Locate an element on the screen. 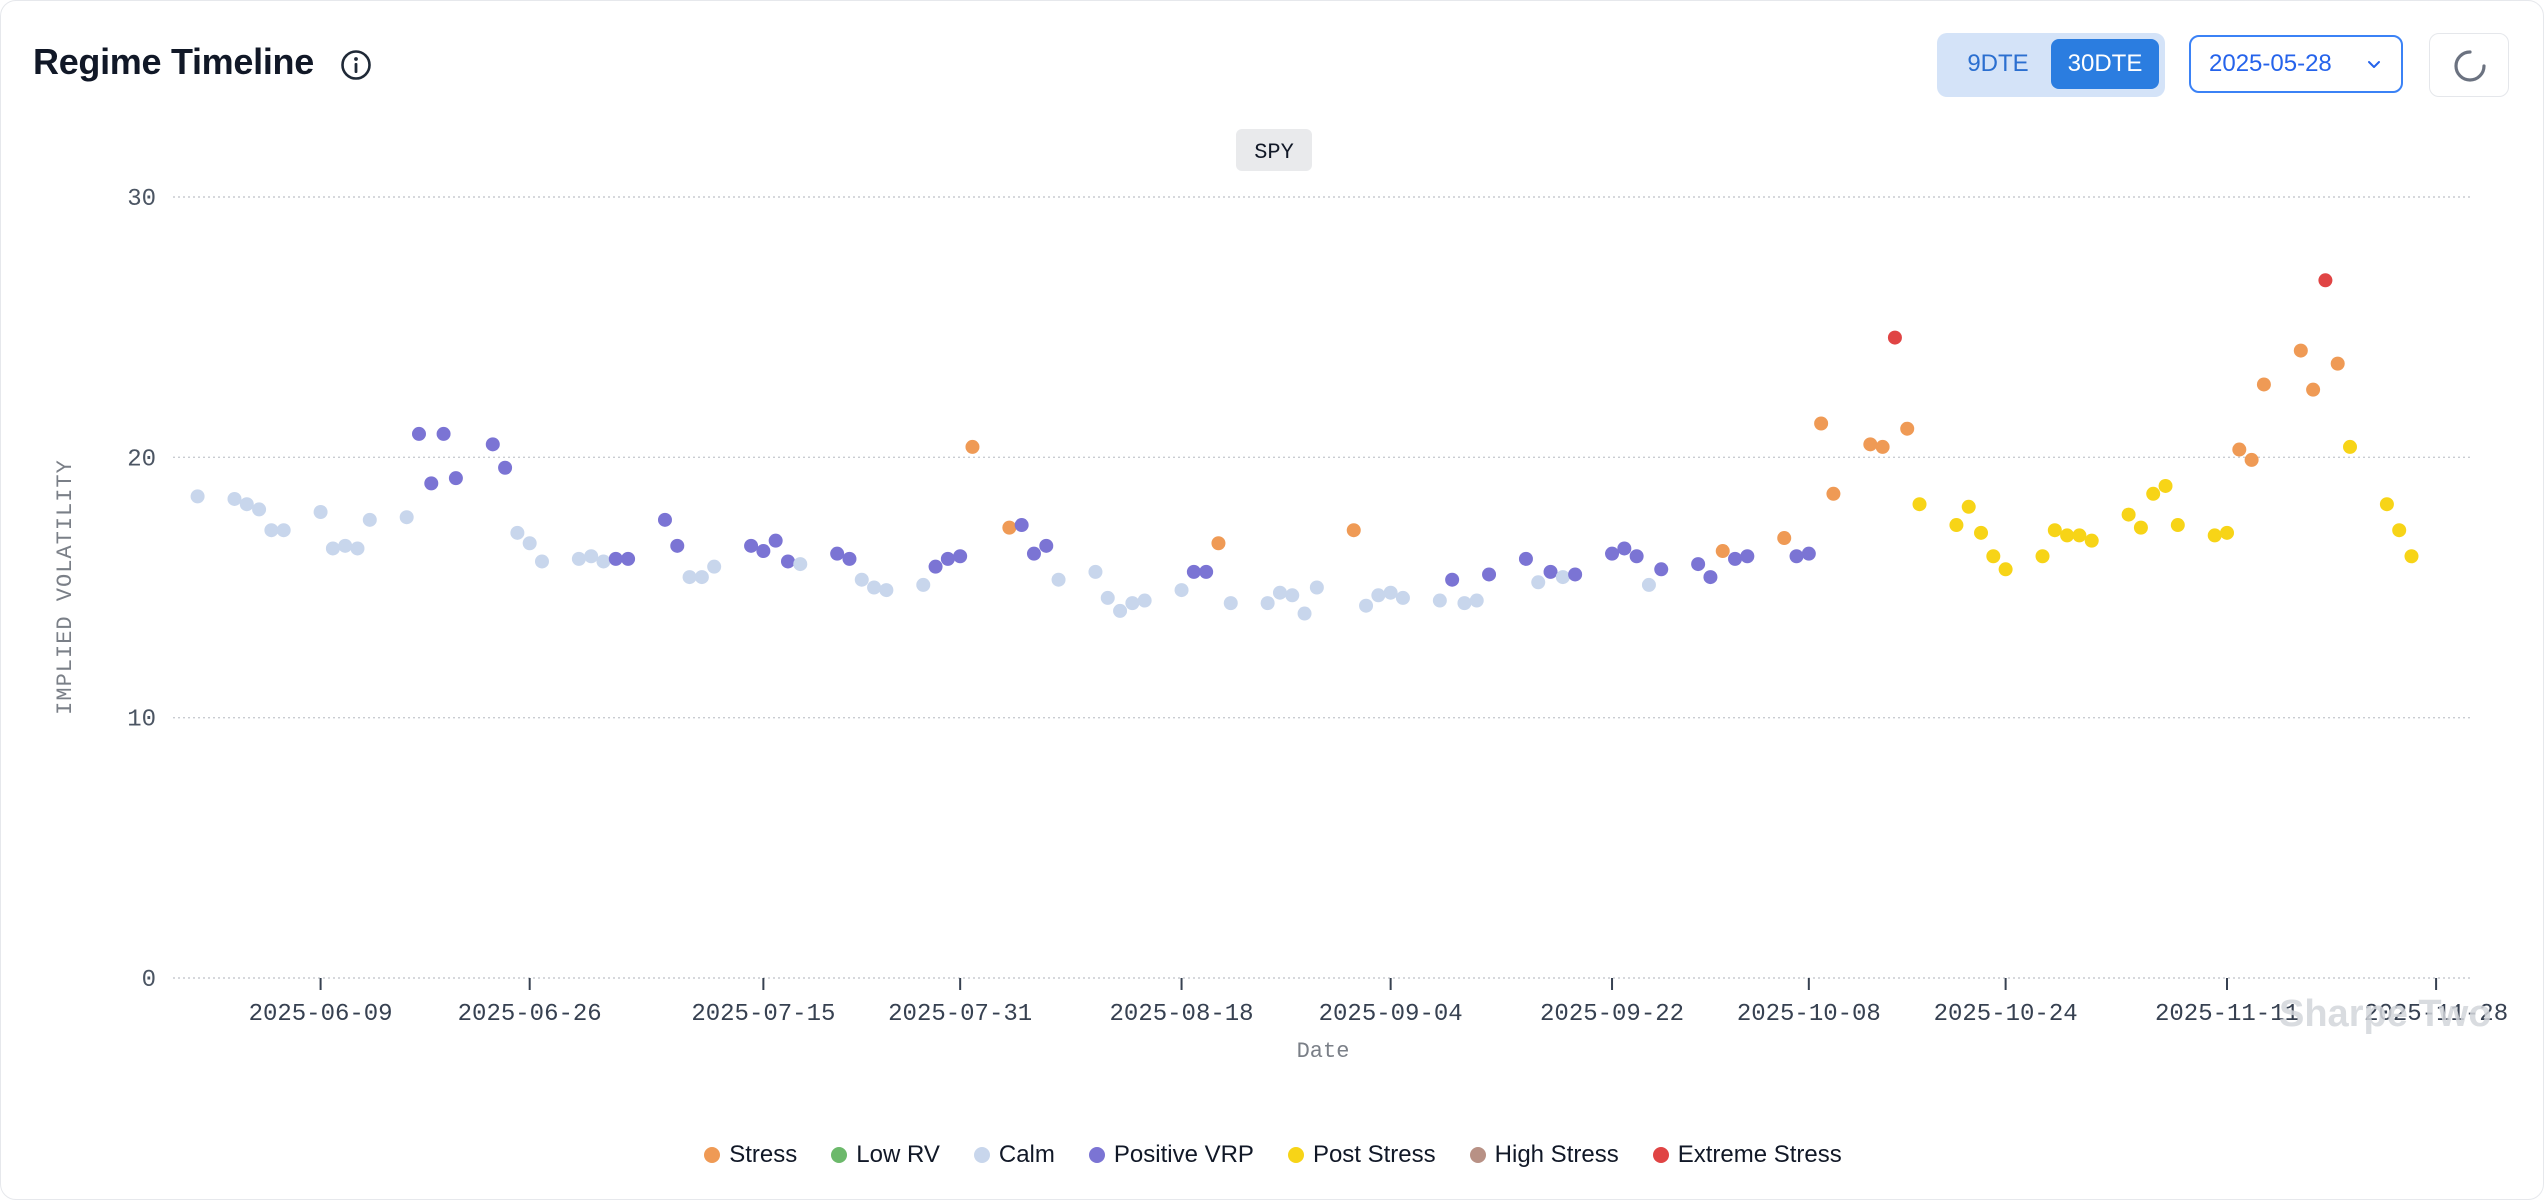 This screenshot has width=2544, height=1200. legend-label: Post Stress is located at coordinates (1374, 1154).